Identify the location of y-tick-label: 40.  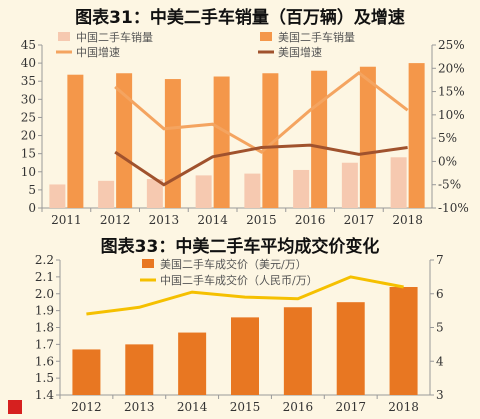
(28, 63).